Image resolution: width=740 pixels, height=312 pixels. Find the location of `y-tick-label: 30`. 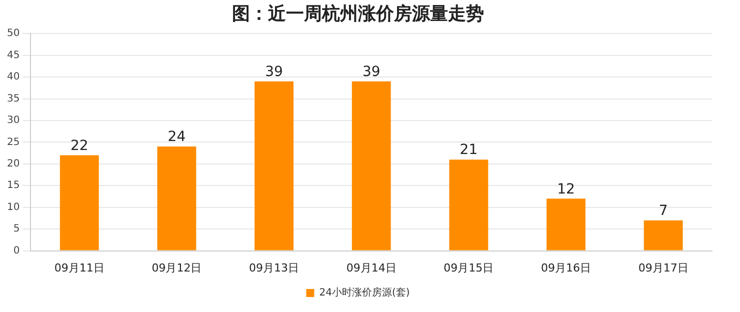

y-tick-label: 30 is located at coordinates (13, 120).